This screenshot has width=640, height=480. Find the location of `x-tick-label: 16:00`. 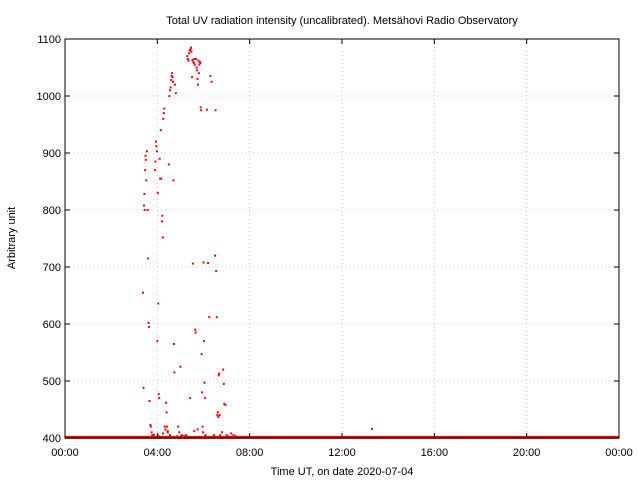

x-tick-label: 16:00 is located at coordinates (435, 453).